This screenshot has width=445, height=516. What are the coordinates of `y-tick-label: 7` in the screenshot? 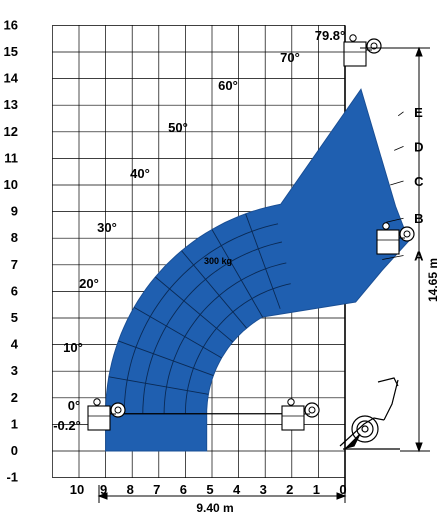 It's located at (14, 264).